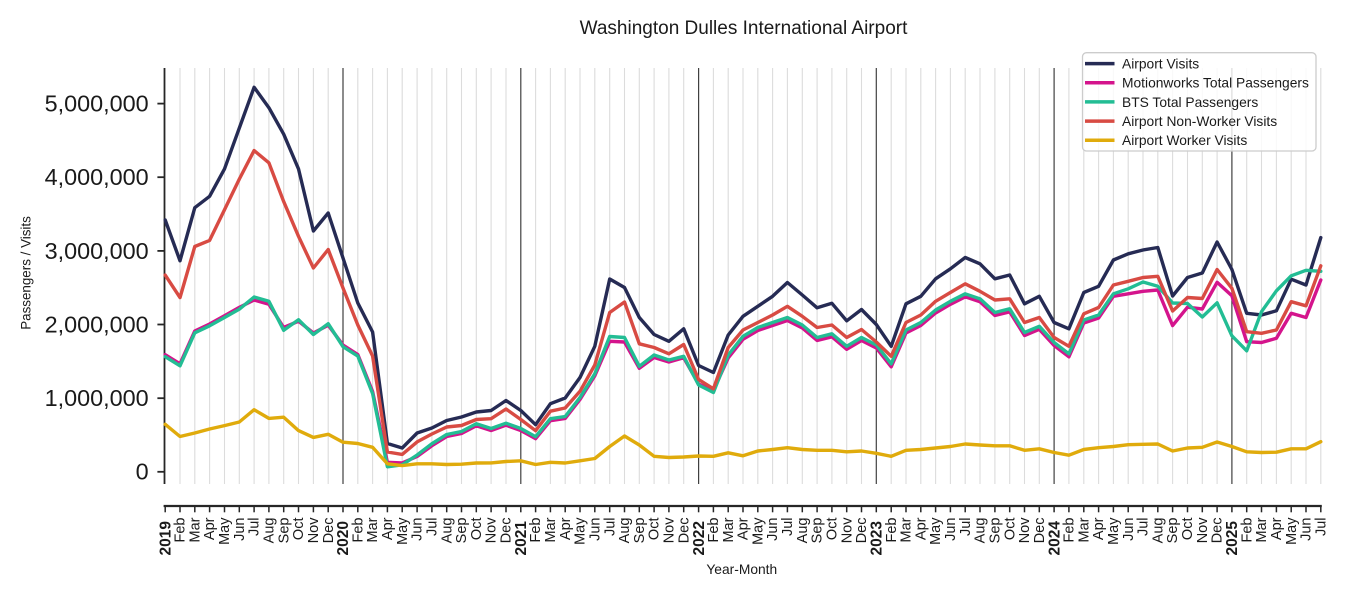 Image resolution: width=1350 pixels, height=600 pixels. Describe the element at coordinates (97, 104) in the screenshot. I see `svg-text: 5,000,000` at that location.